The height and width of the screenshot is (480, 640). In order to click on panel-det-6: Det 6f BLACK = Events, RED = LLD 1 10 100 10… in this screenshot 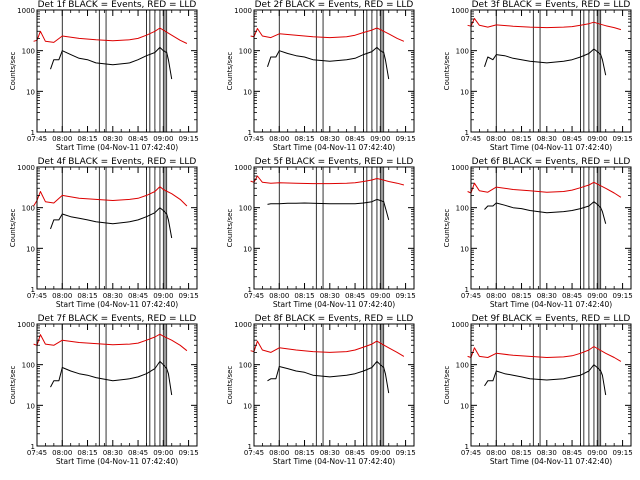, I will do `click(538, 233)`.